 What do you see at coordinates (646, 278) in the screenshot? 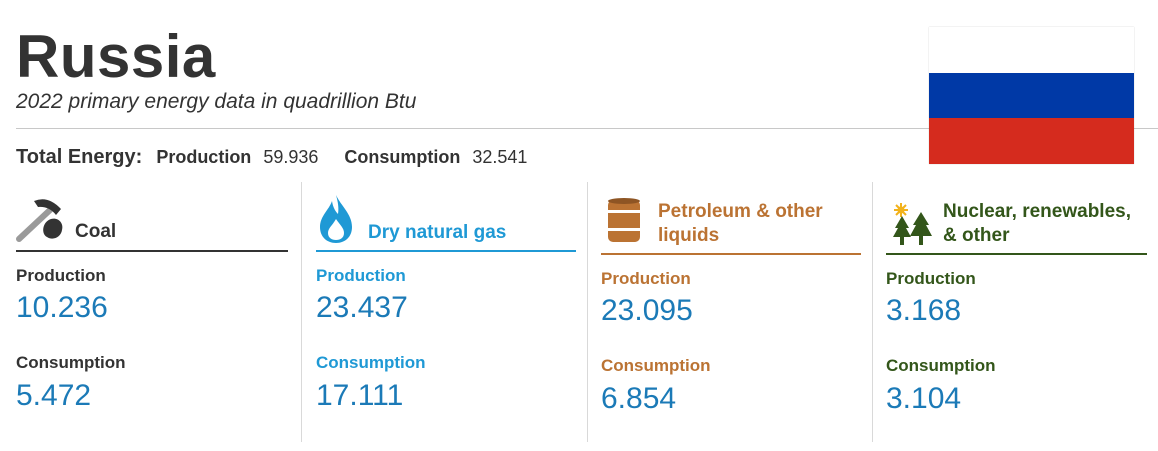
I see `petroleum-production-label: Production` at bounding box center [646, 278].